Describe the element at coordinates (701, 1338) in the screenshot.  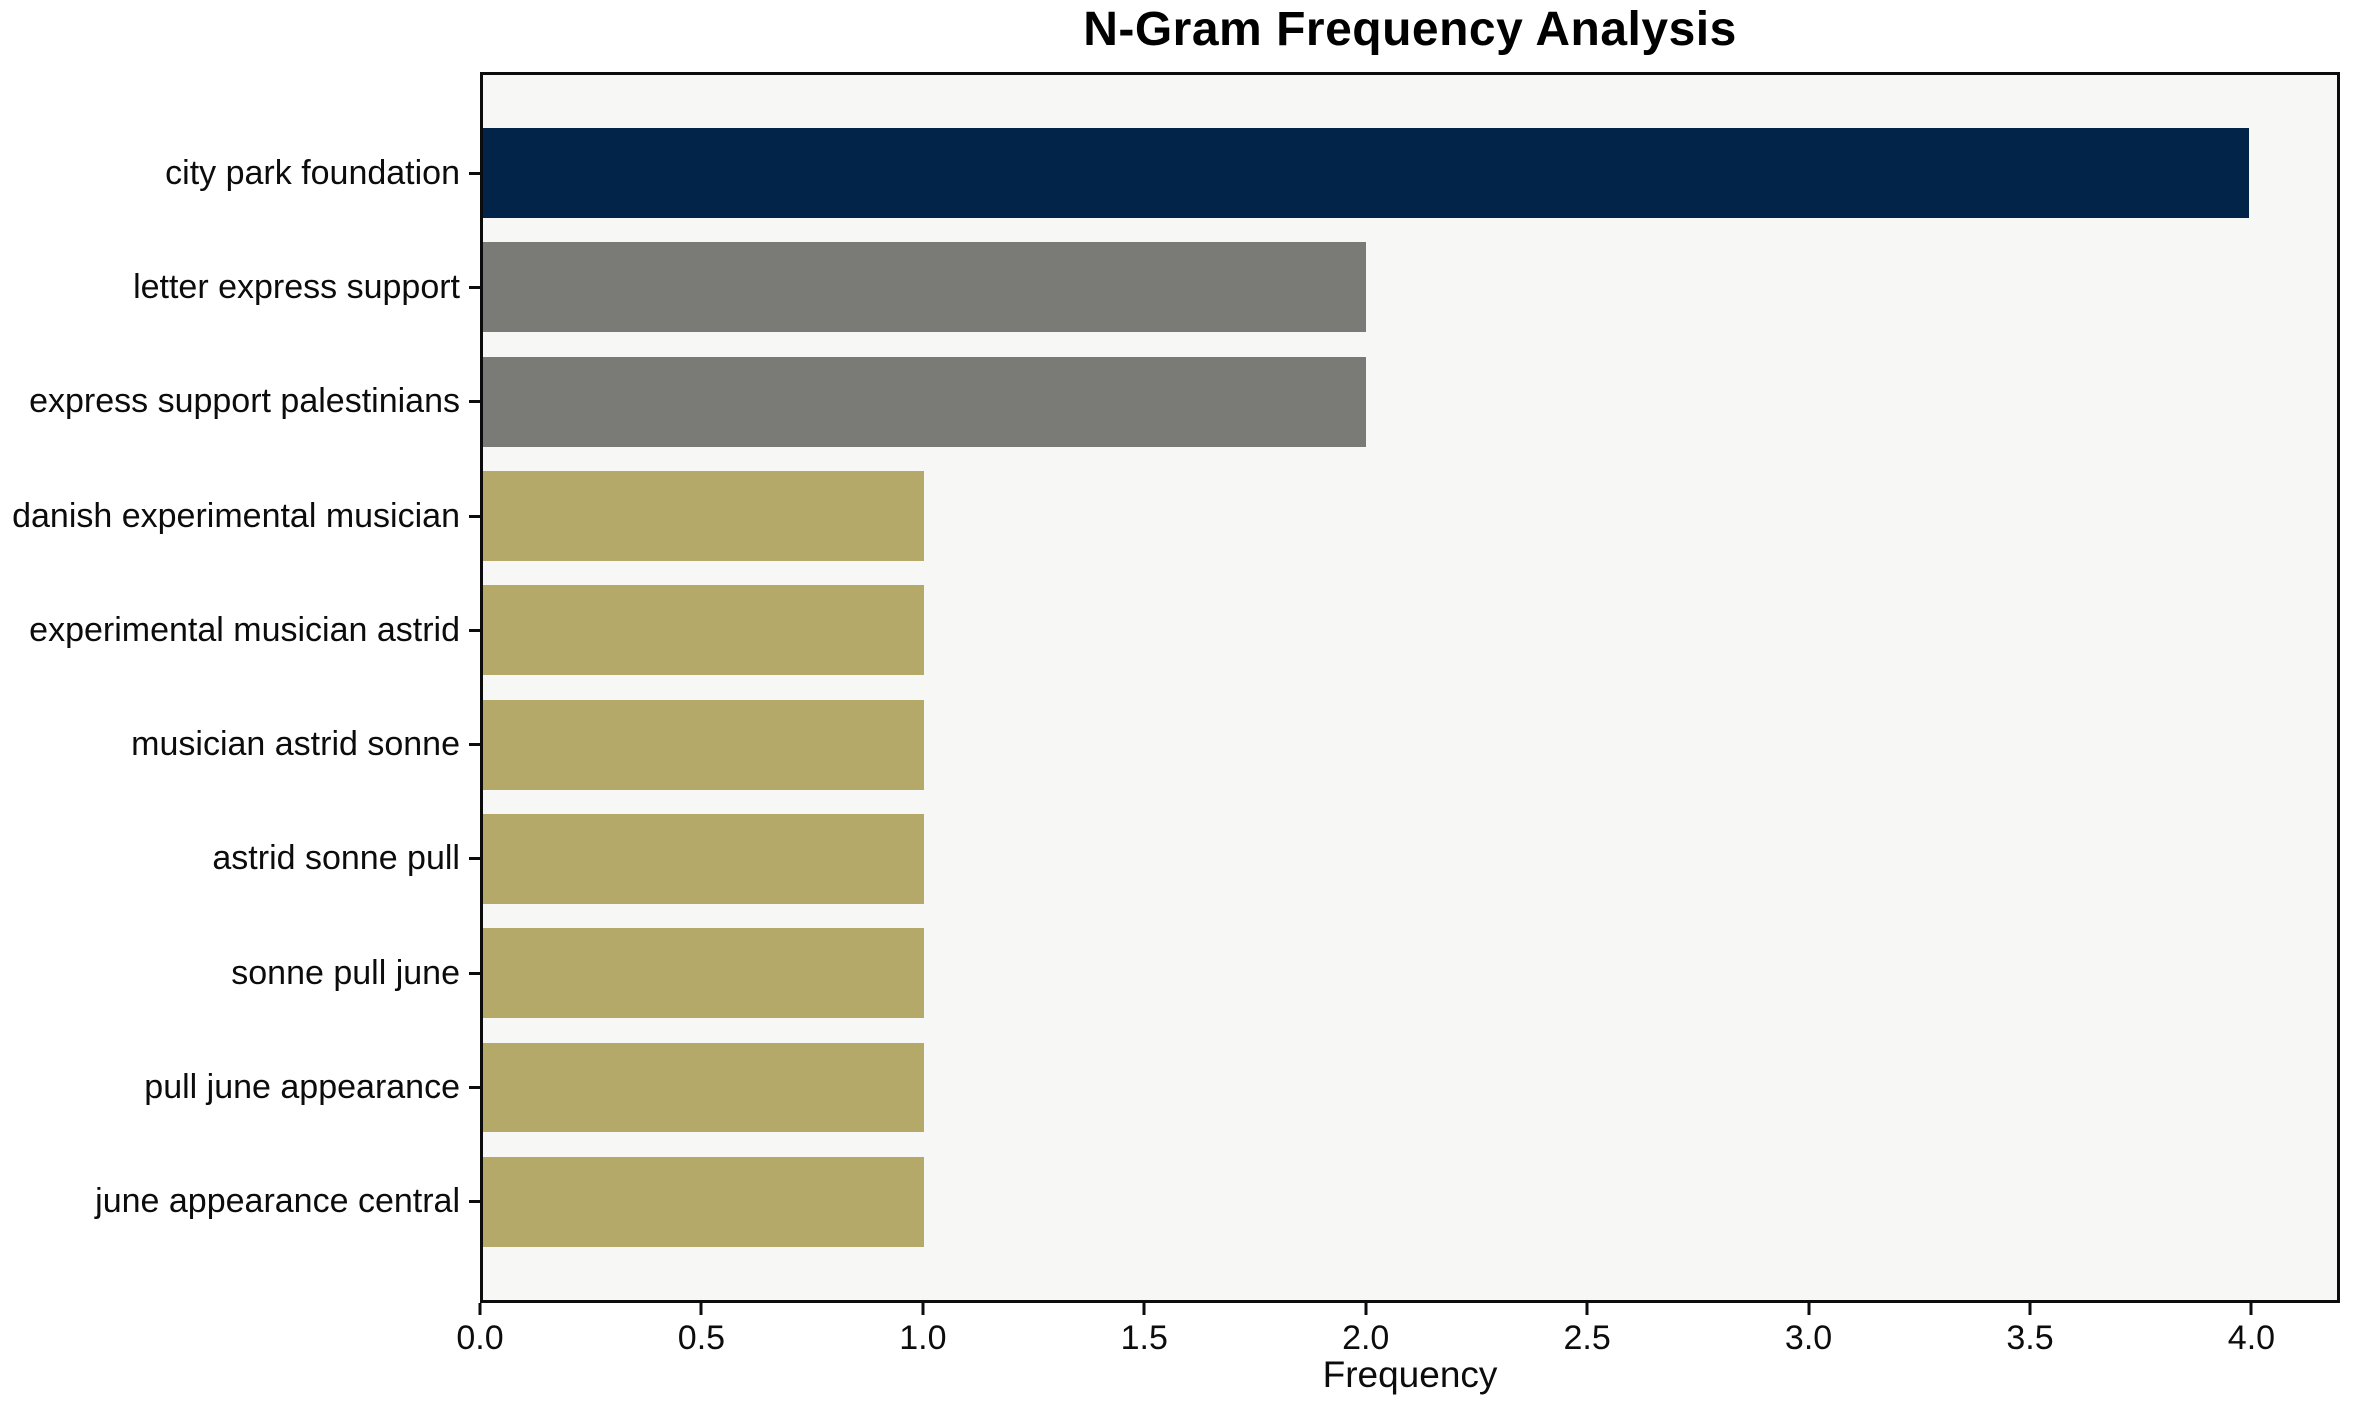
I see `x-tick-label: 0.5` at that location.